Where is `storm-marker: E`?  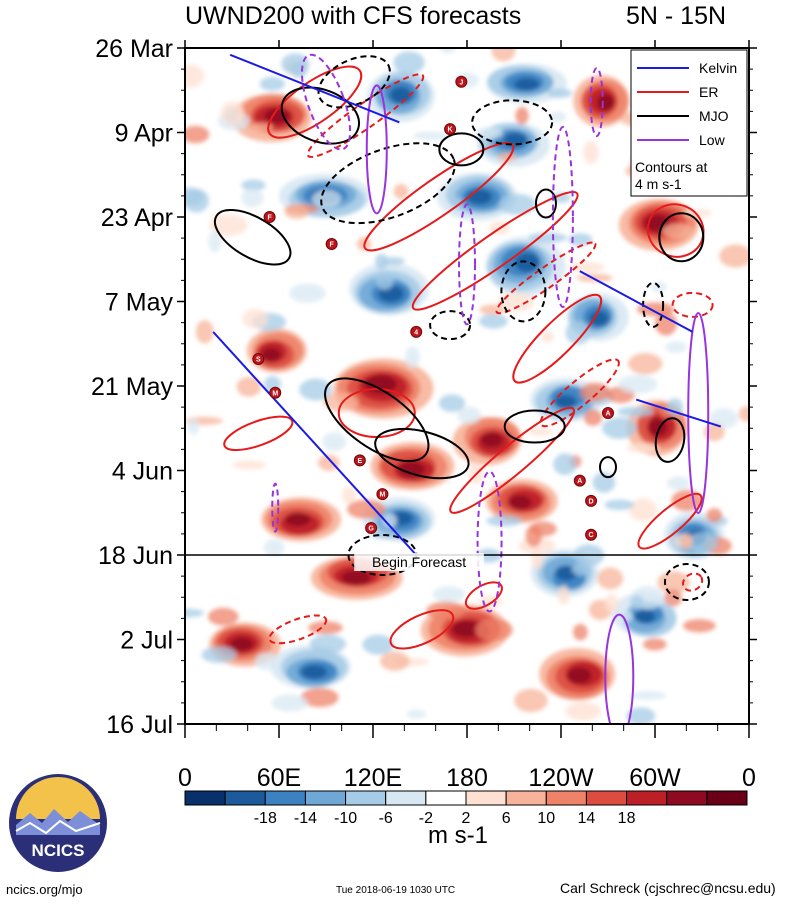
storm-marker: E is located at coordinates (359, 460).